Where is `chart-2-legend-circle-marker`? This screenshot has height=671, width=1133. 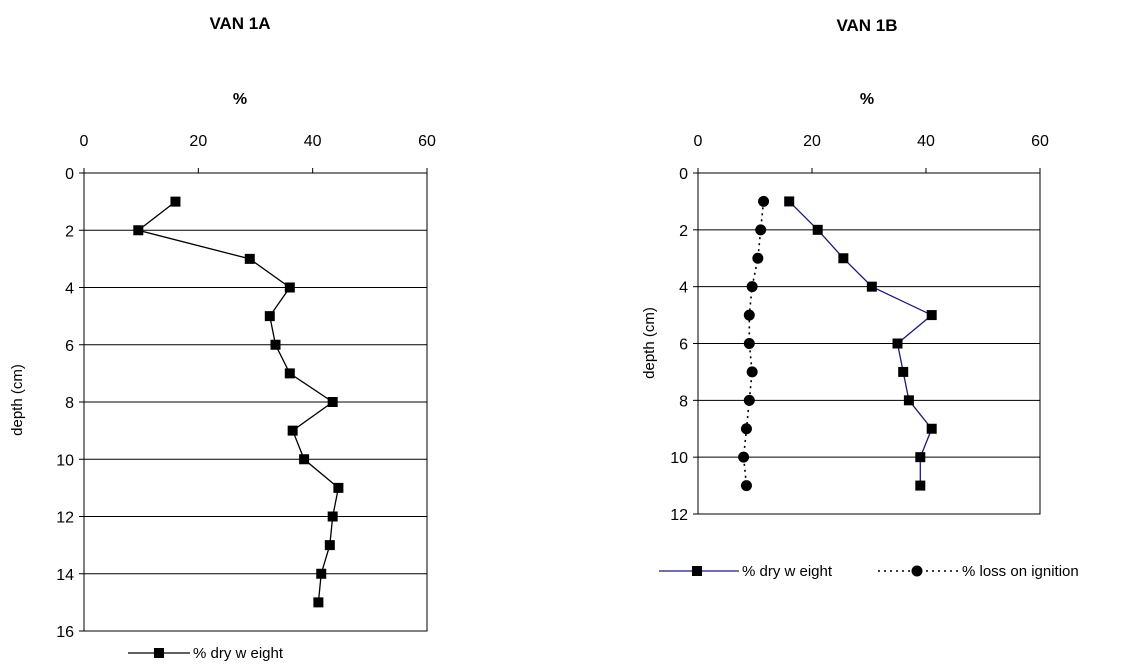
chart-2-legend-circle-marker is located at coordinates (917, 571).